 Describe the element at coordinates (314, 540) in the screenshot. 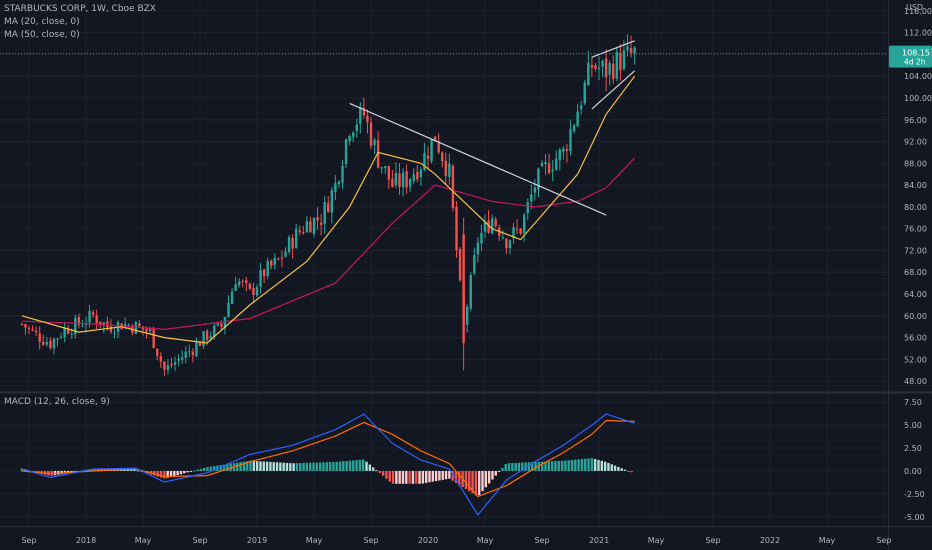

I see `time-tick-label: May` at that location.